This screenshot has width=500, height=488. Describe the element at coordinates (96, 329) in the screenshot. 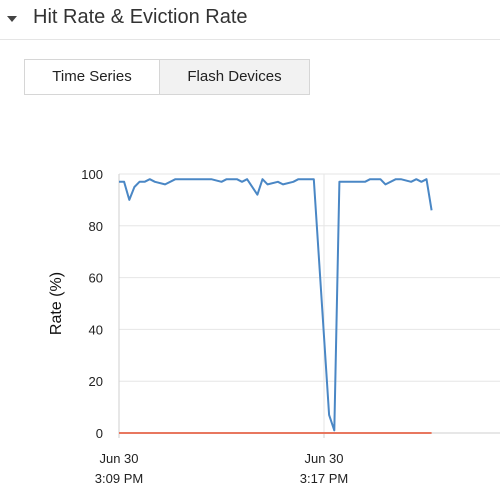

I see `y-tick-label: 40` at that location.